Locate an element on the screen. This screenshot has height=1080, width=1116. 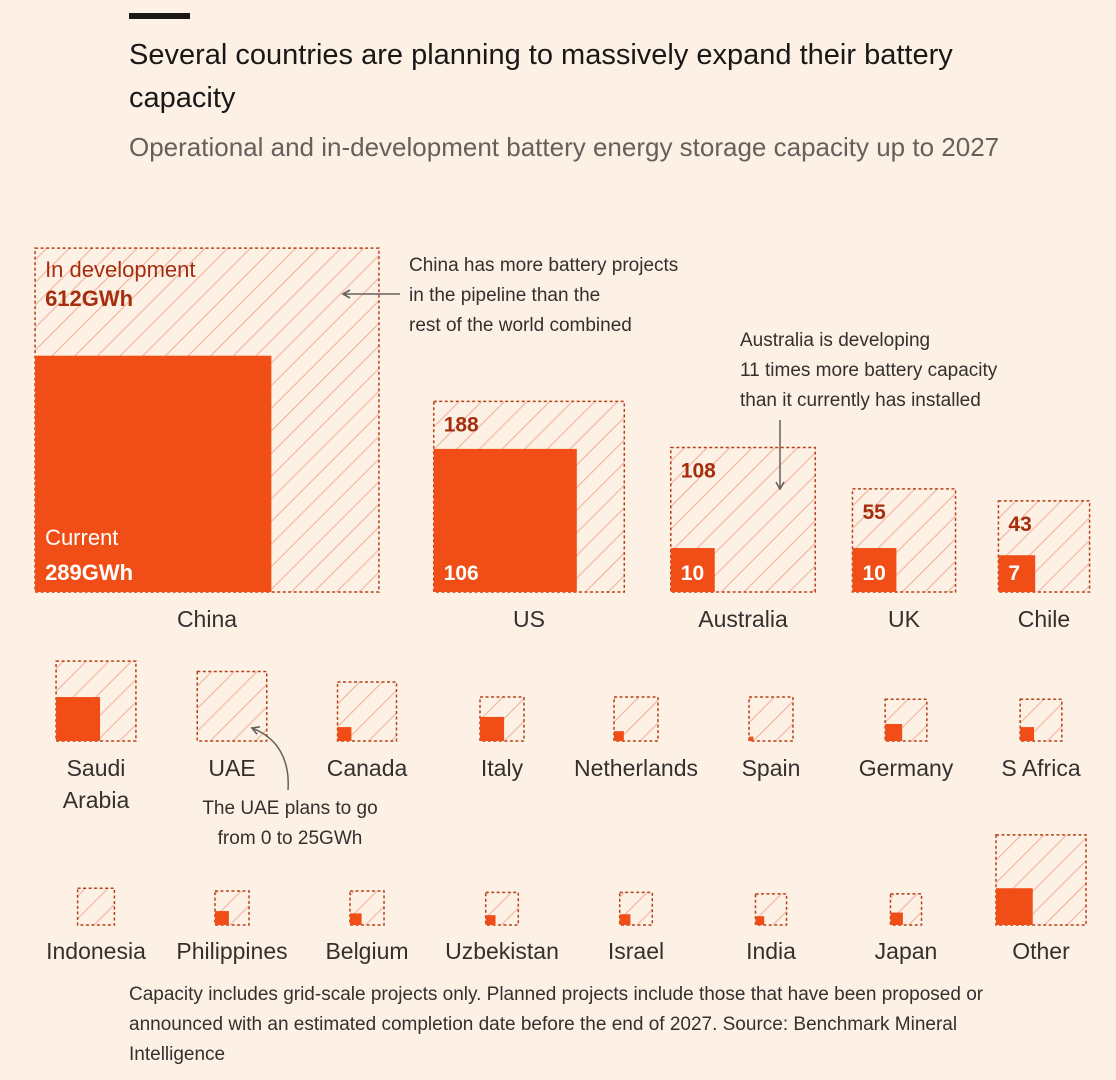
uae-annotation-line: from 0 to 25GWh is located at coordinates (290, 838).